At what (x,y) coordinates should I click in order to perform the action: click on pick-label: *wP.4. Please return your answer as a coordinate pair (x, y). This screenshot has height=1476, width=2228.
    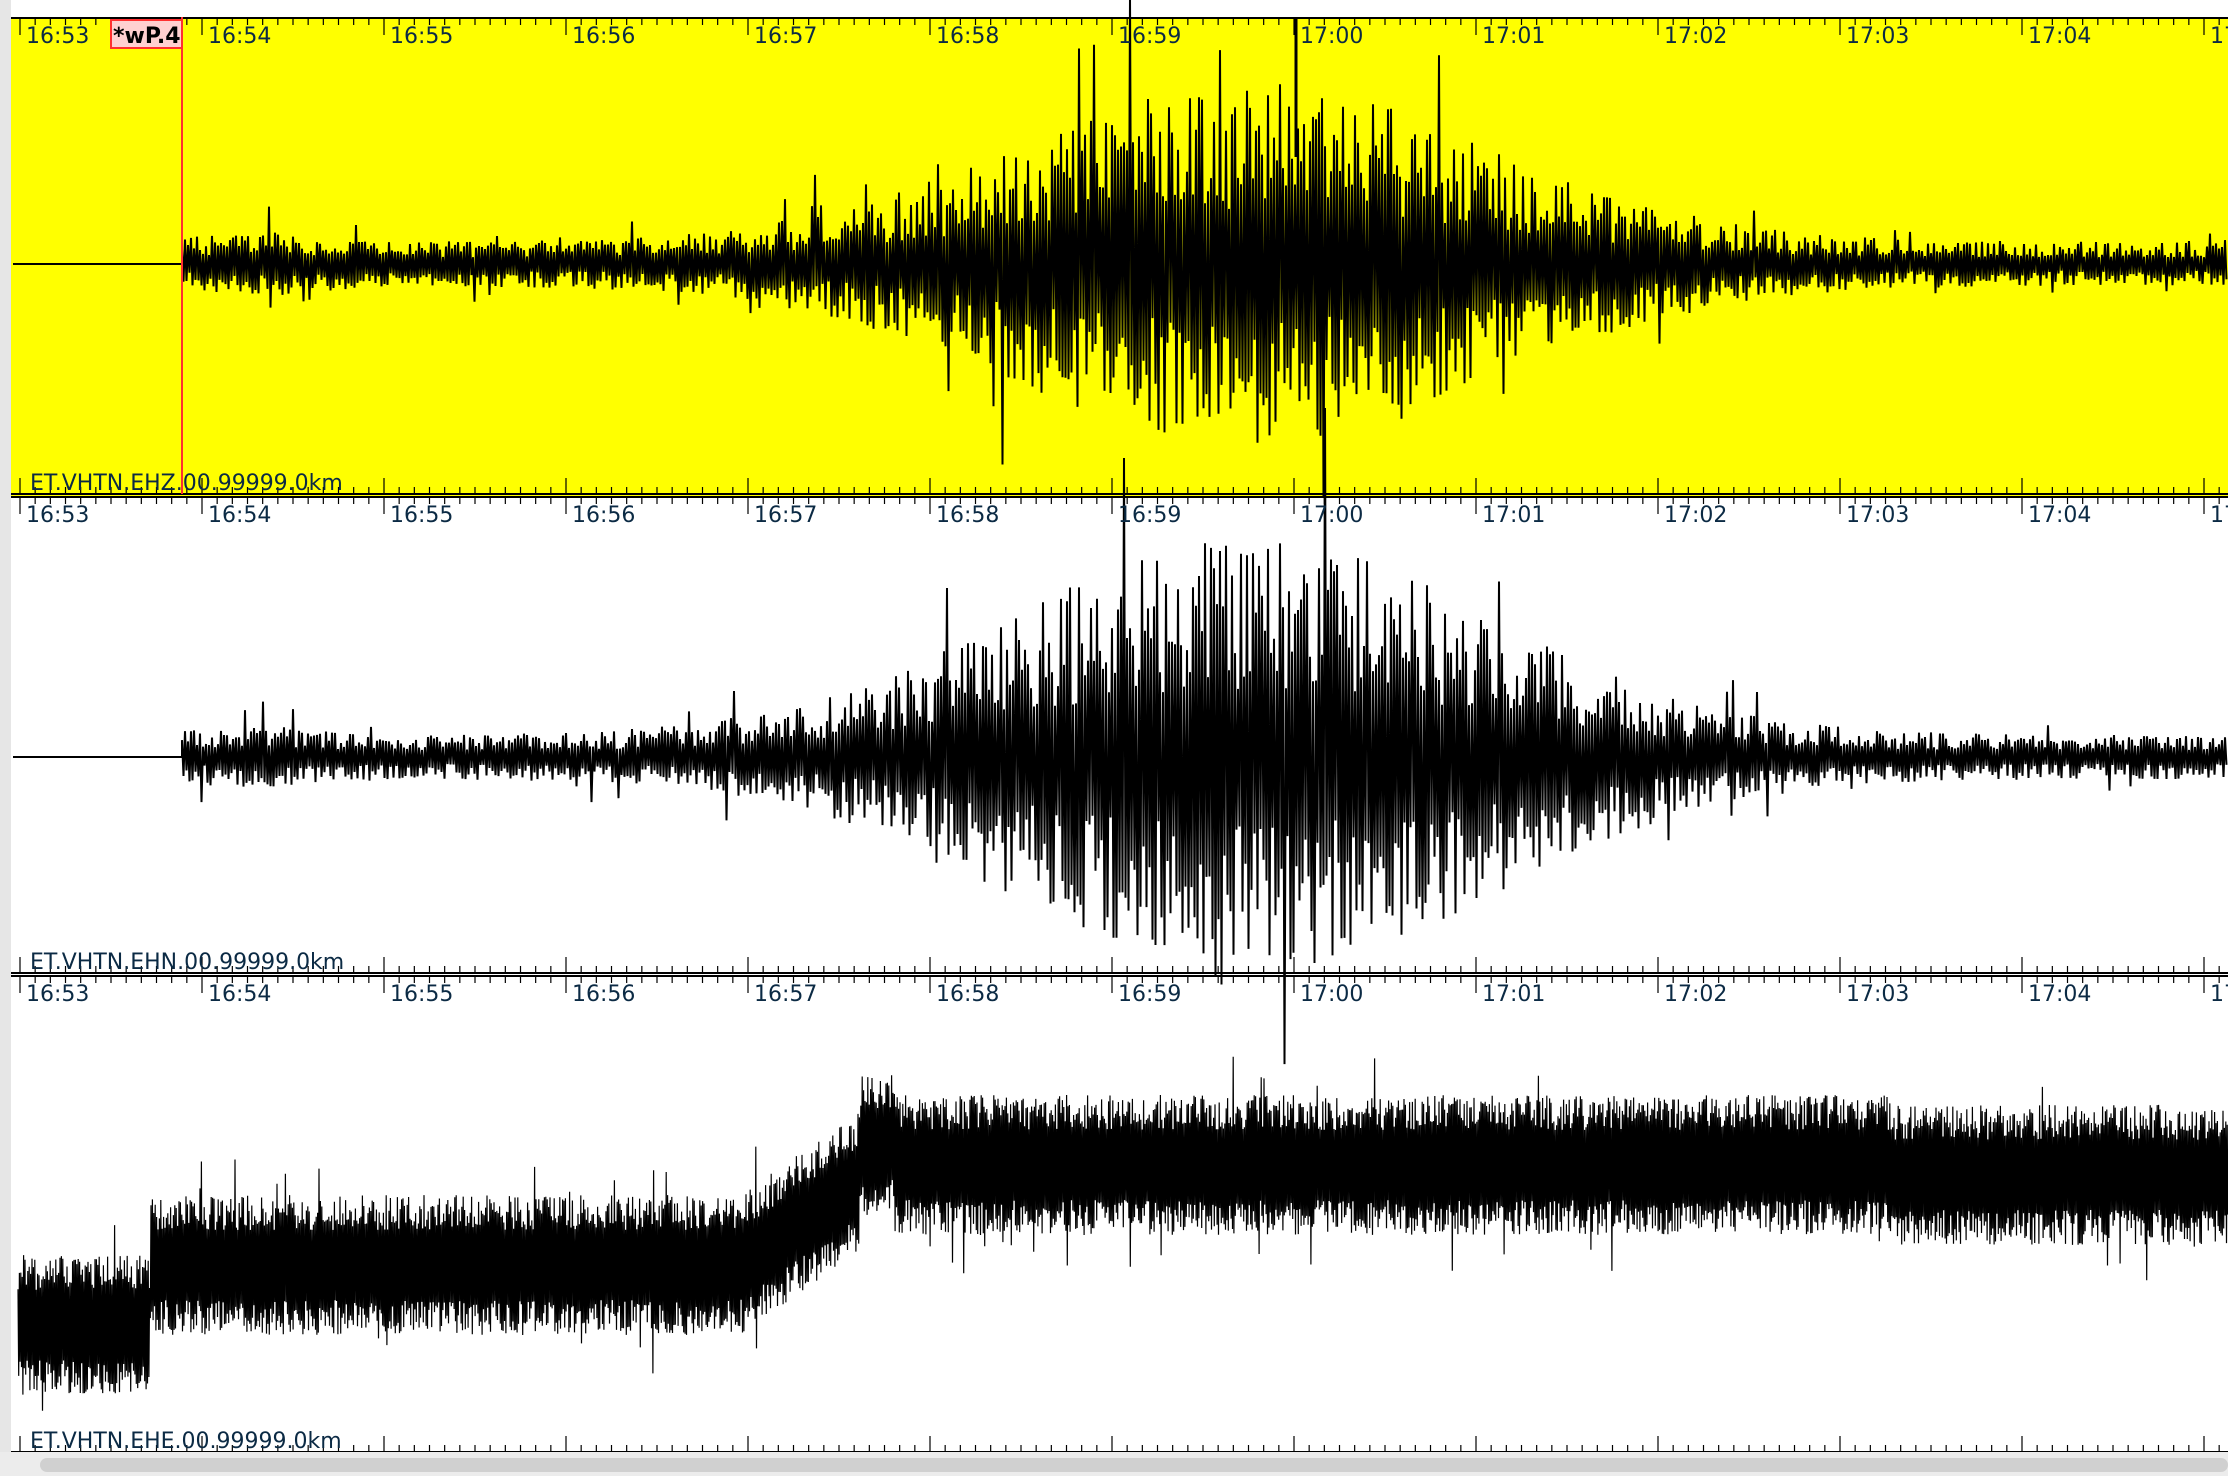
    Looking at the image, I should click on (147, 36).